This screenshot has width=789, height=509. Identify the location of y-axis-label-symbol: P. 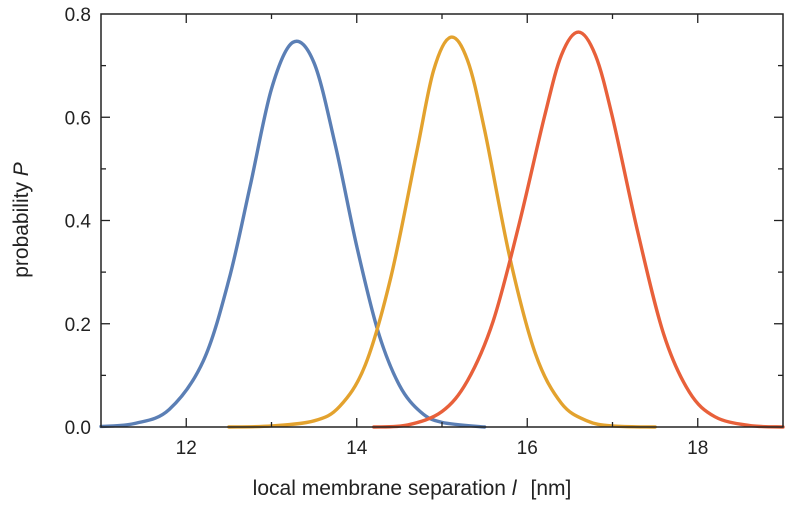
(21, 169).